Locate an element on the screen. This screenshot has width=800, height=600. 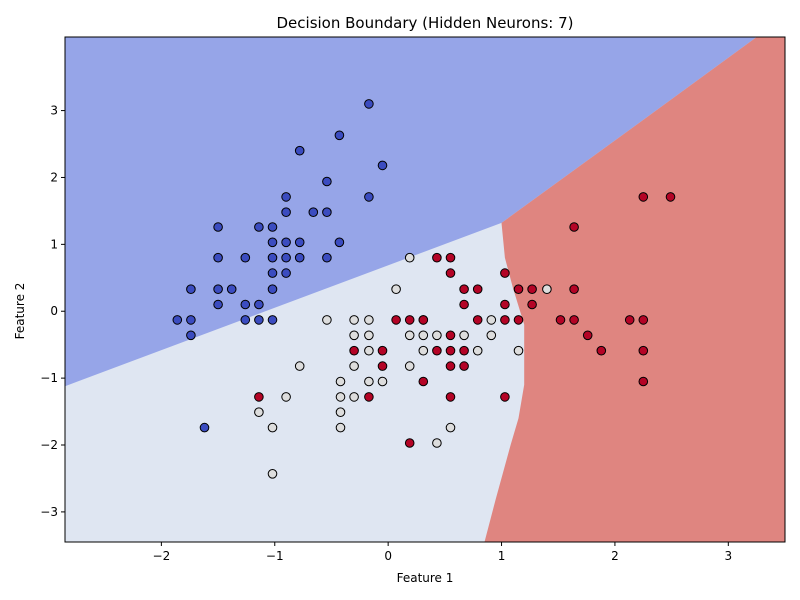
y-axis-label: Feature 2 is located at coordinates (20, 311).